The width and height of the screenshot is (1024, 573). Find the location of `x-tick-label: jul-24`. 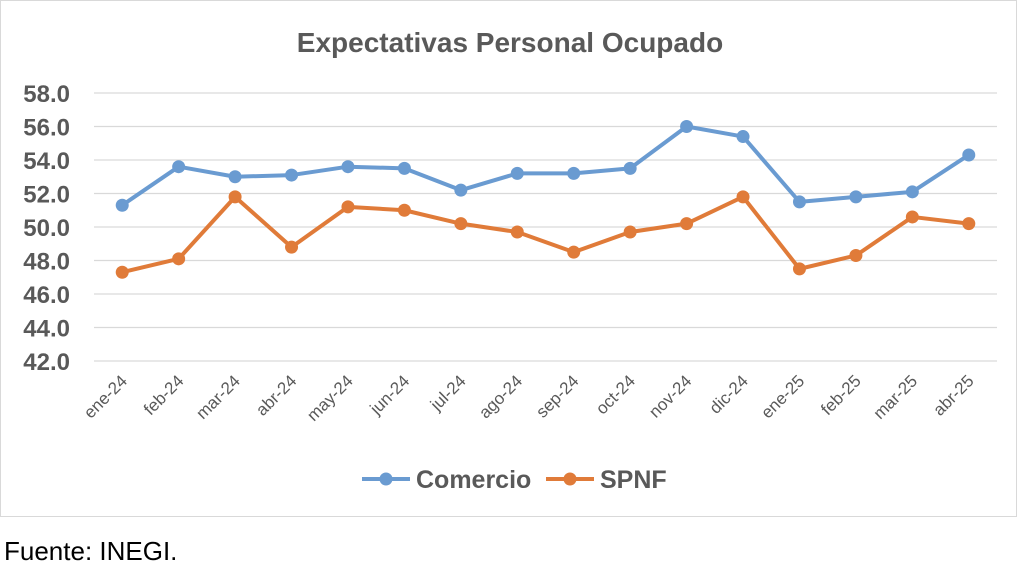

x-tick-label: jul-24 is located at coordinates (448, 393).